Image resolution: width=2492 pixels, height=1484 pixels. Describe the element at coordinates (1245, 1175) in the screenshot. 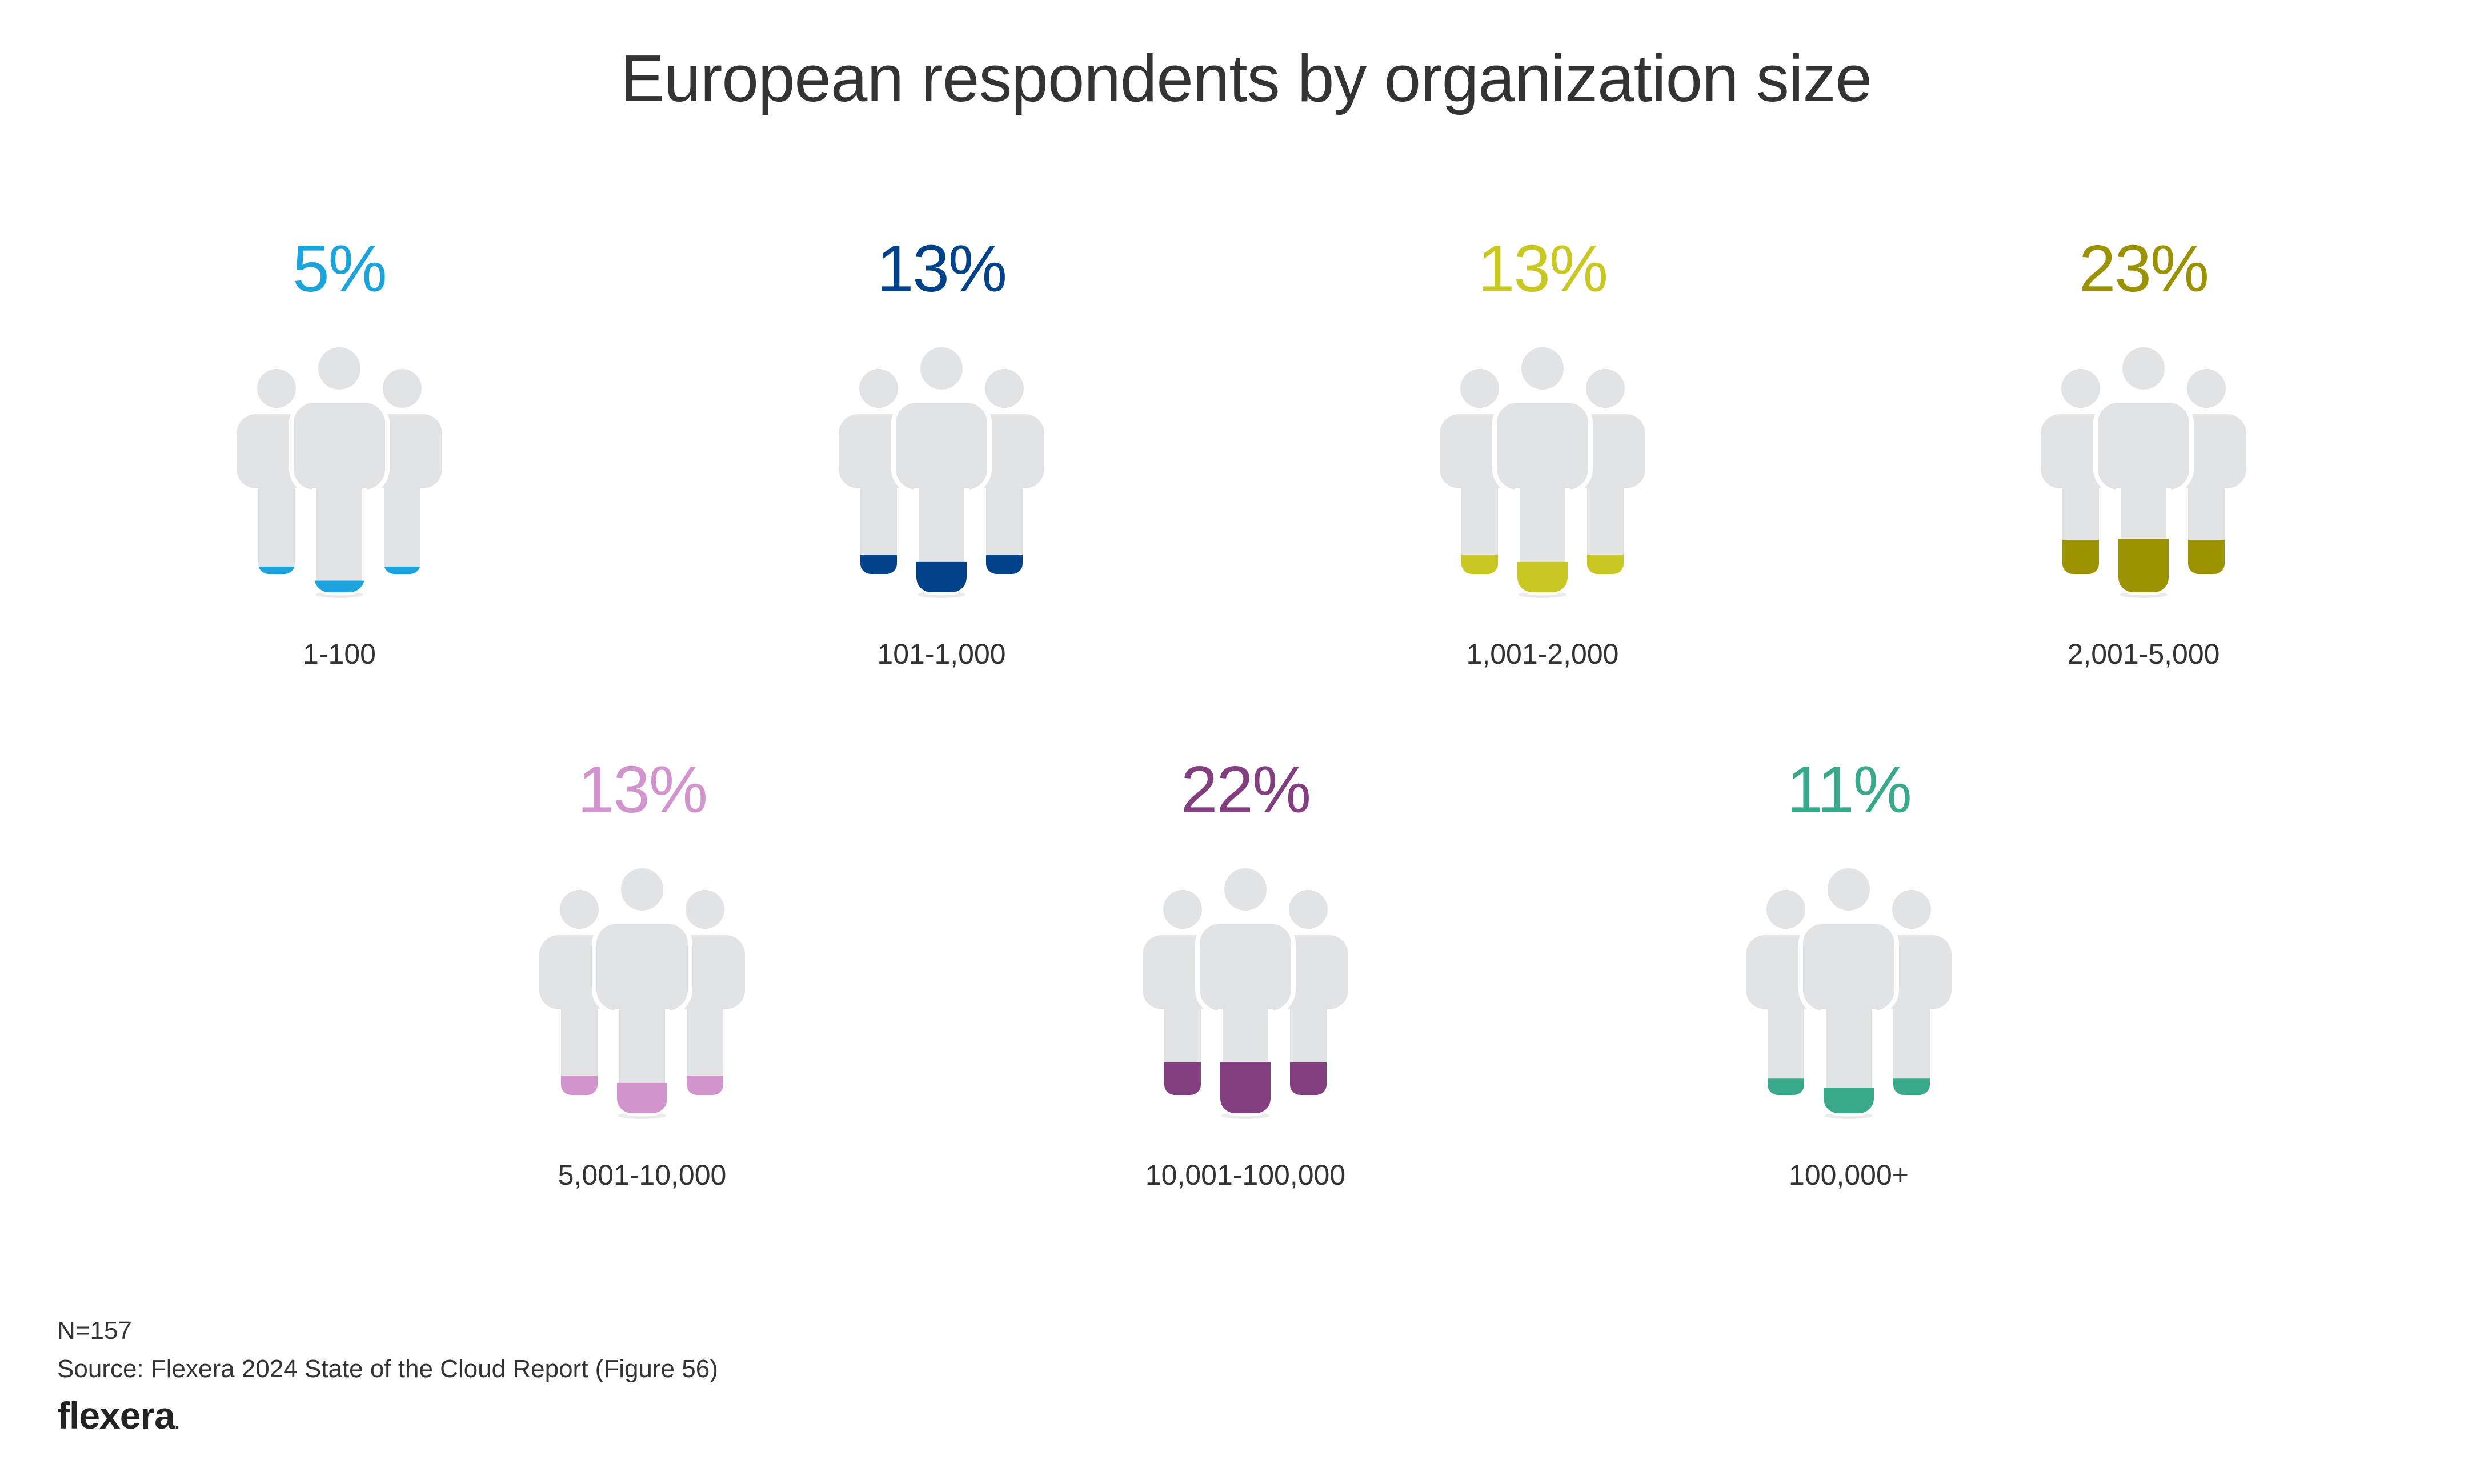

I see `category-label: 10,001-100,000` at that location.